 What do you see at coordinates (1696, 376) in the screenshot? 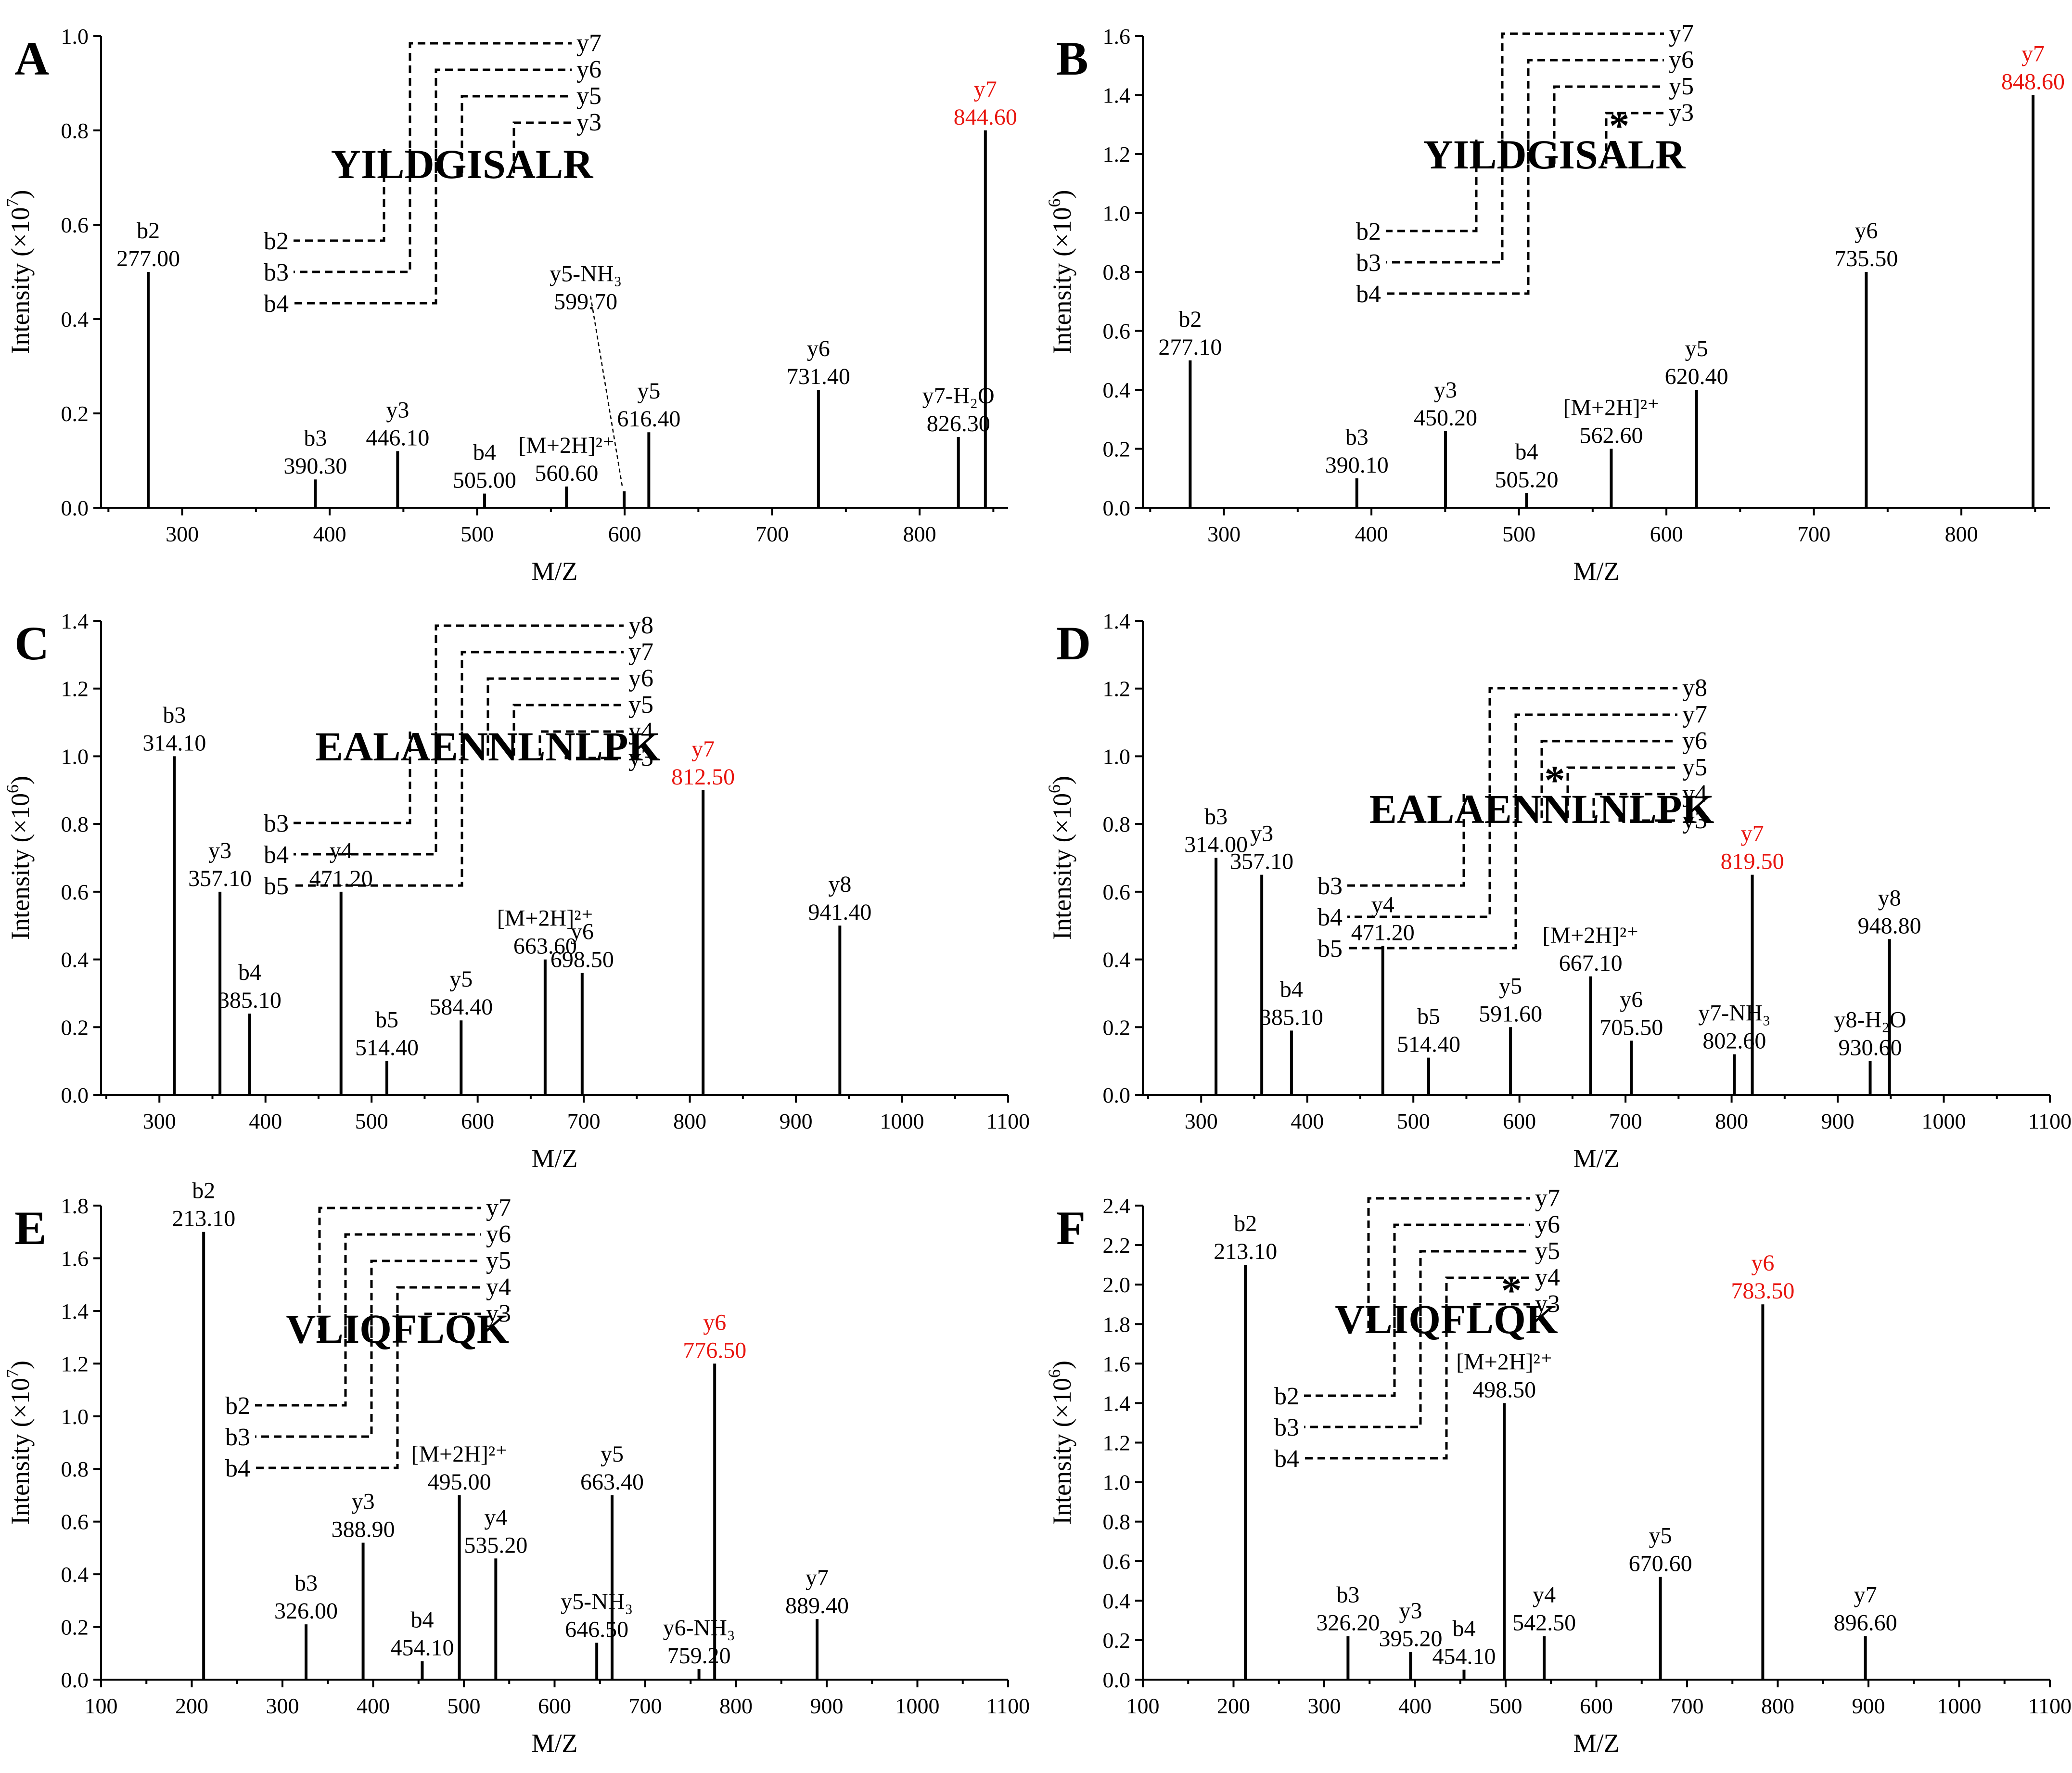
I see `peak-mz-label: 620.40` at bounding box center [1696, 376].